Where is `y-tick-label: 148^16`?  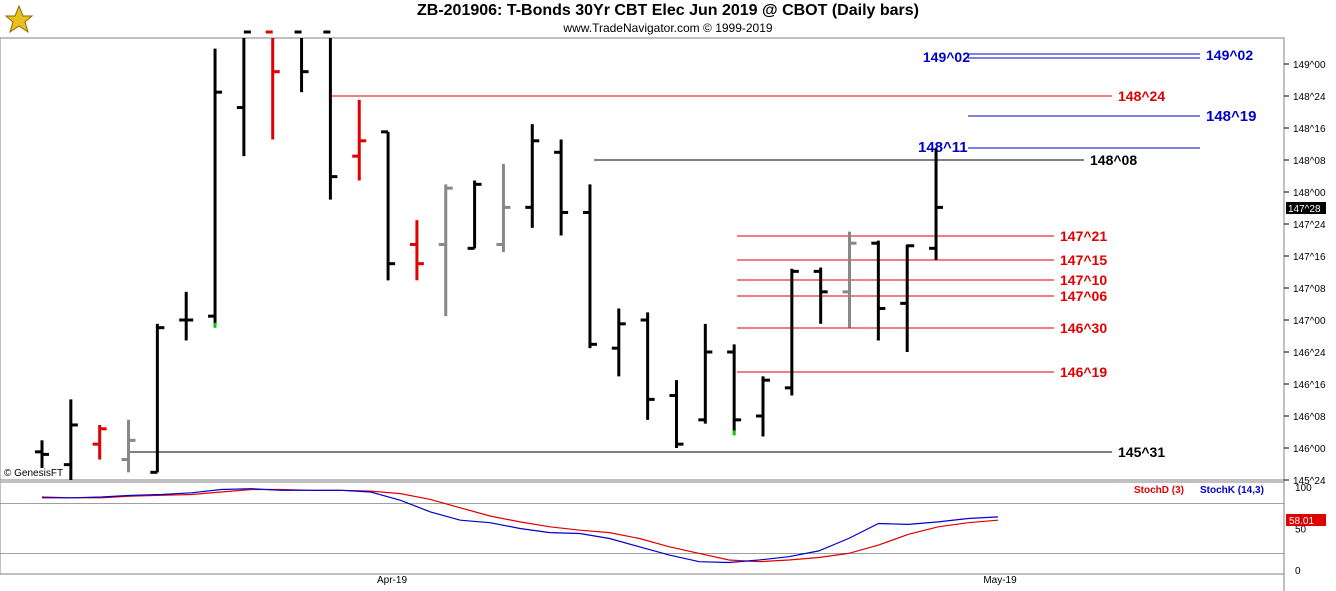
y-tick-label: 148^16 is located at coordinates (1309, 129).